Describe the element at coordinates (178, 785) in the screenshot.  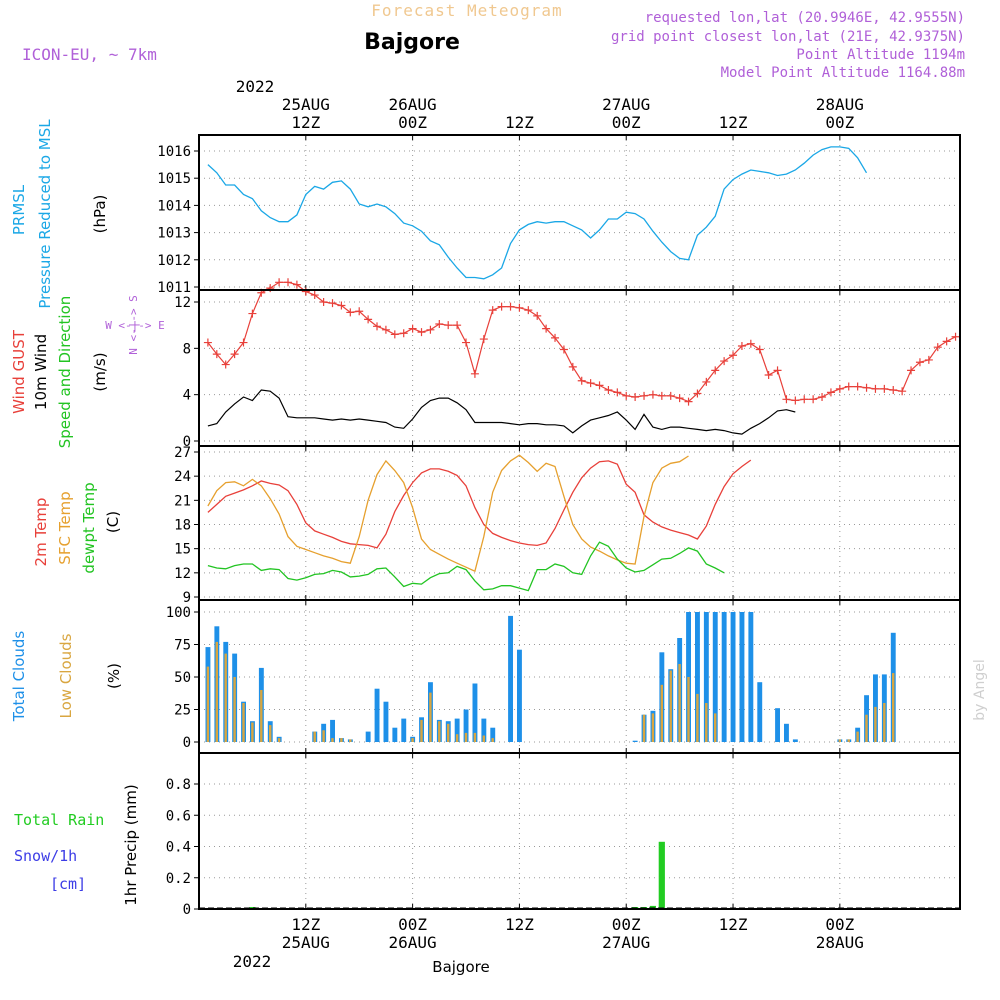
I see `y-tick-label: 0.8` at that location.